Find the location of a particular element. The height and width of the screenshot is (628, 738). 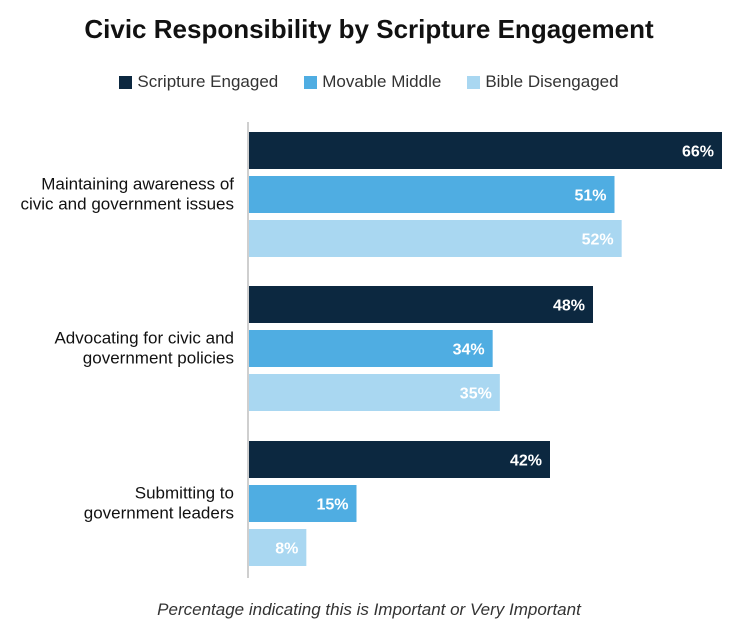

category-label-line: civic and government issues is located at coordinates (127, 204).